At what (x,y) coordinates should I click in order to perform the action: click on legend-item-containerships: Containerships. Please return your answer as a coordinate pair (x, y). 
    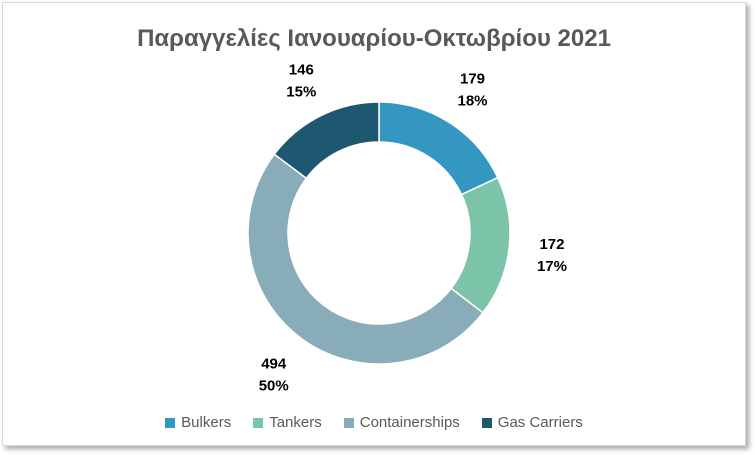
    Looking at the image, I should click on (401, 422).